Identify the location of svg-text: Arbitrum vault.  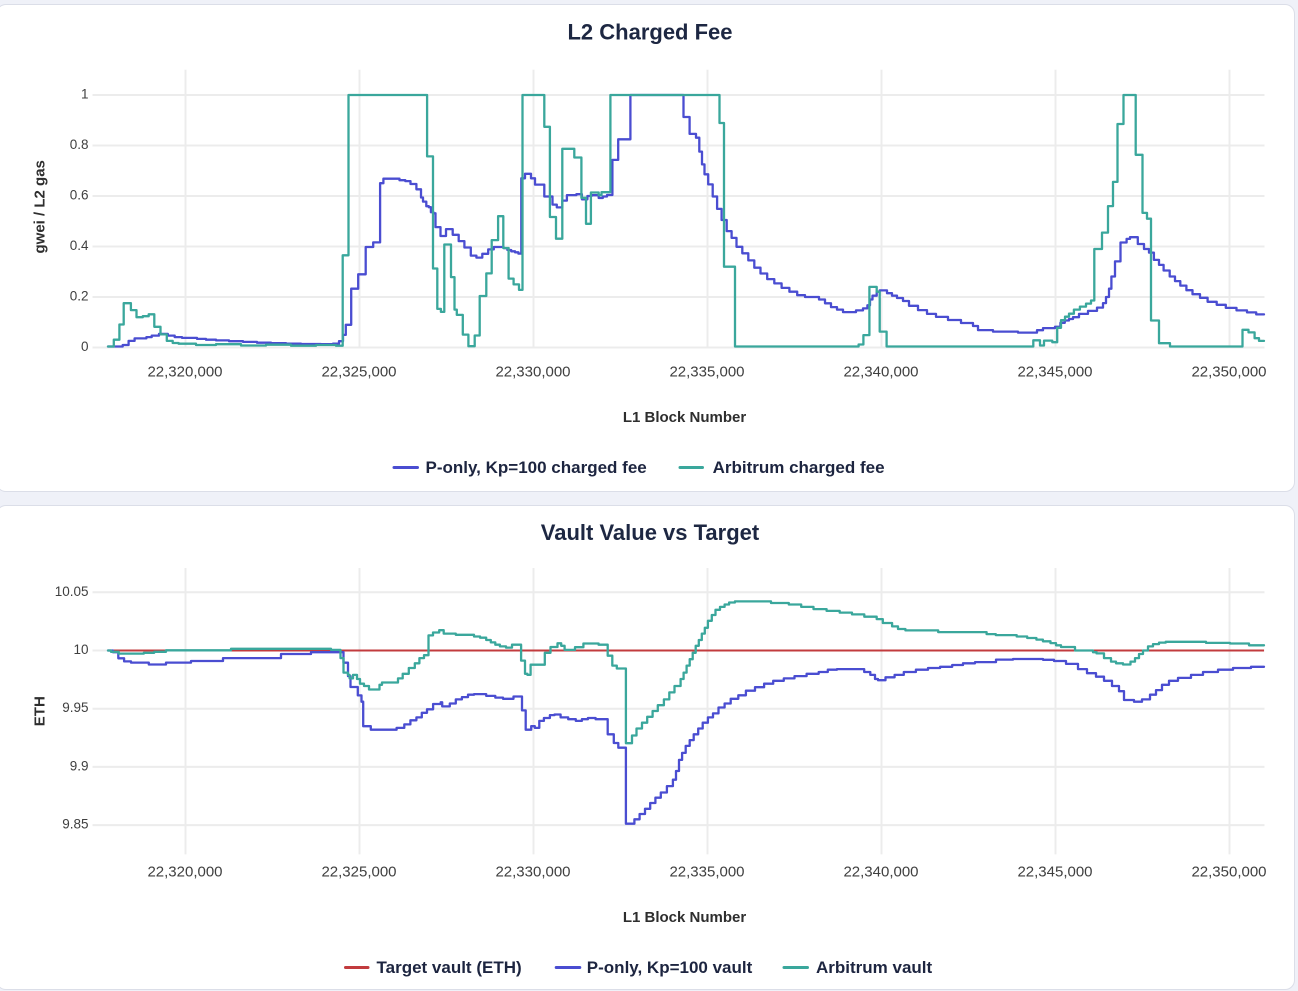
(874, 967).